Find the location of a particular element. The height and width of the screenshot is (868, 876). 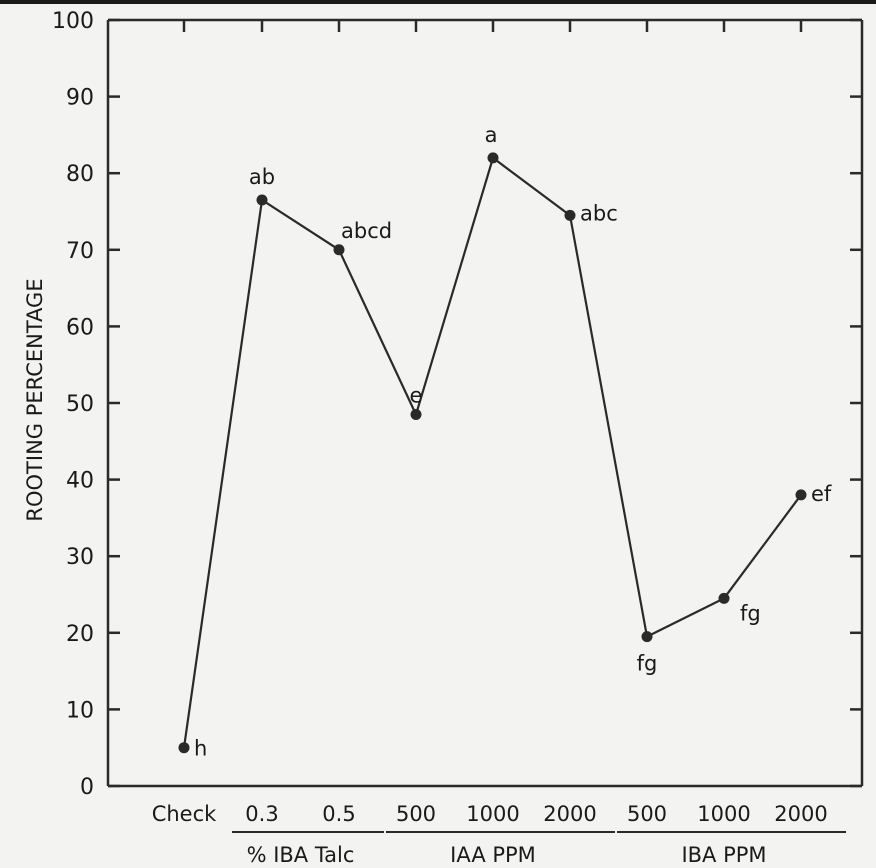

x-tick-label: Check is located at coordinates (184, 814).